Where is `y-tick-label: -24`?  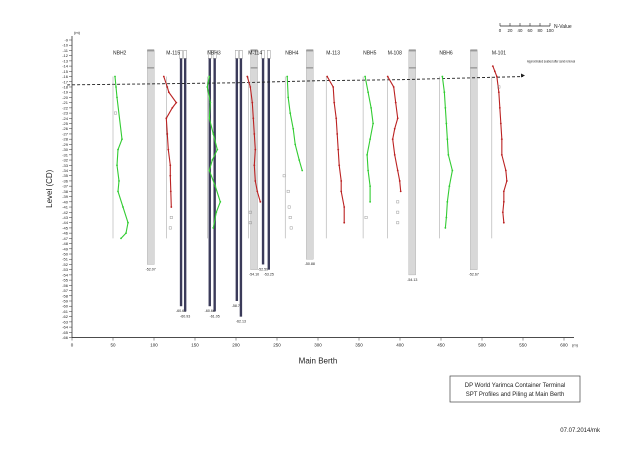
y-tick-label: -24 is located at coordinates (65, 118).